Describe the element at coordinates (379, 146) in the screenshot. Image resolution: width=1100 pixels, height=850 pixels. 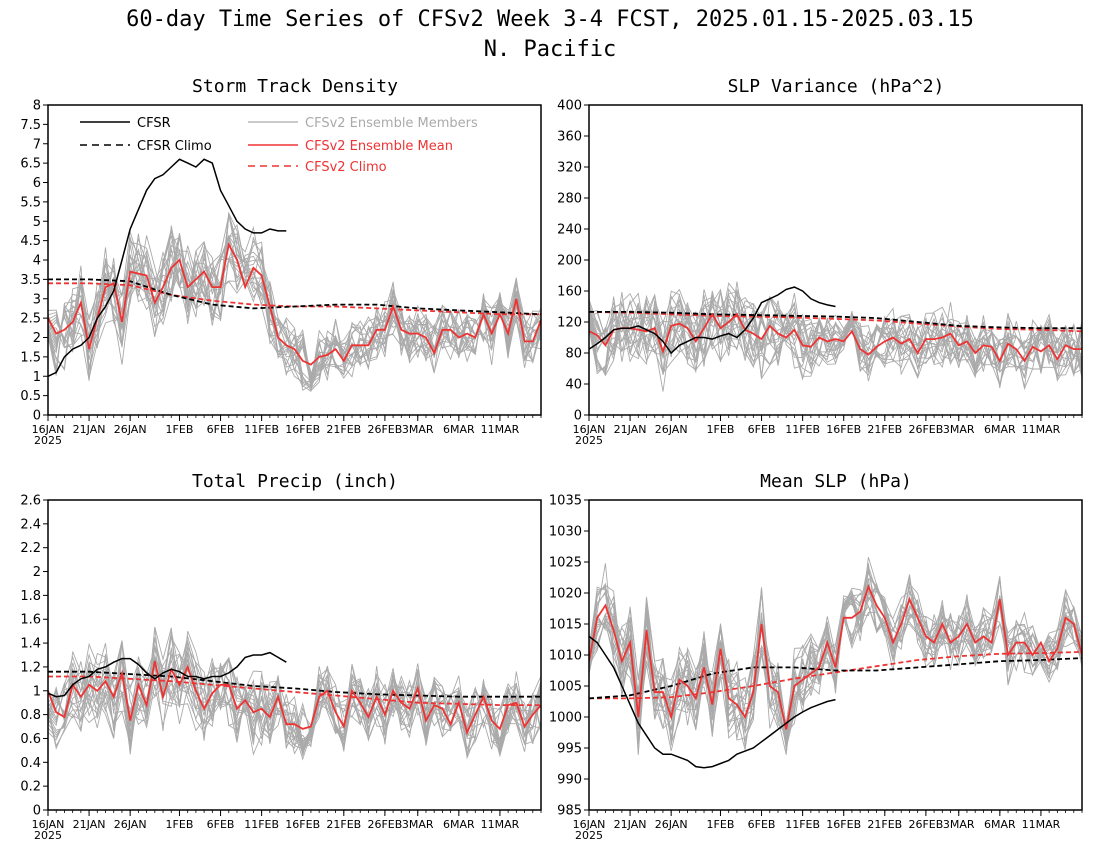
I see `legend-label-ensemble-mean: CFSv2 Ensemble Mean` at that location.